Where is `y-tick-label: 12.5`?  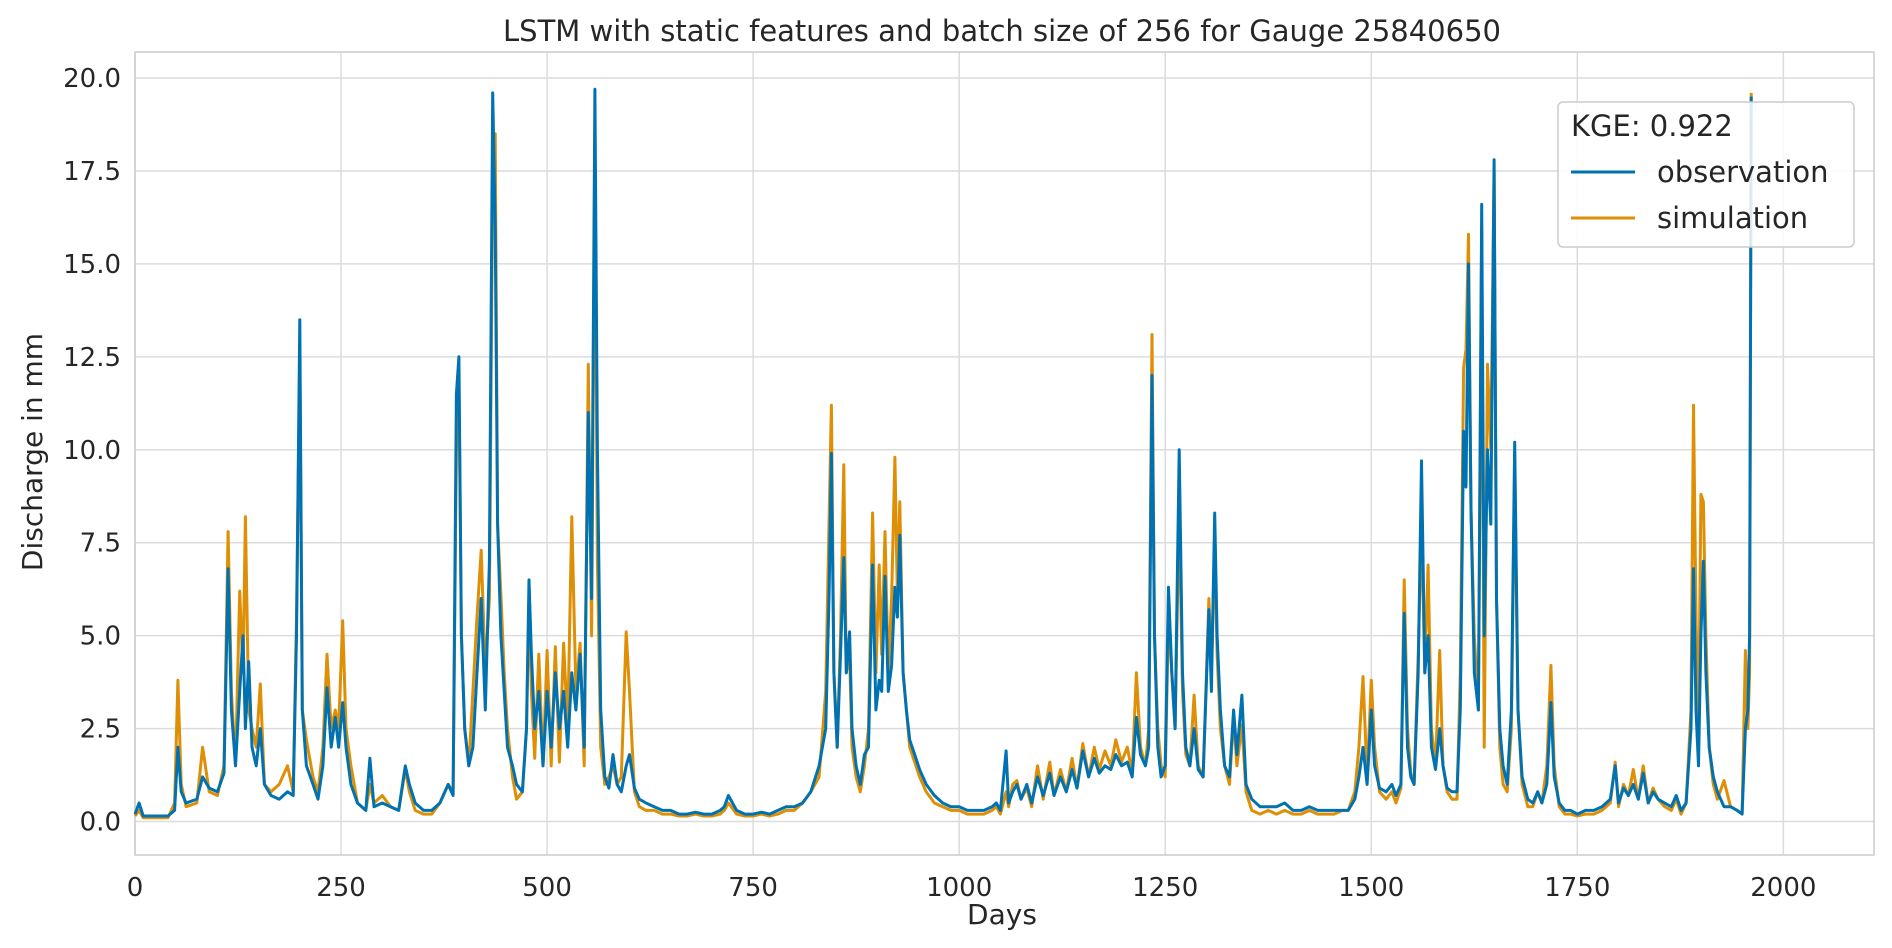
y-tick-label: 12.5 is located at coordinates (92, 358).